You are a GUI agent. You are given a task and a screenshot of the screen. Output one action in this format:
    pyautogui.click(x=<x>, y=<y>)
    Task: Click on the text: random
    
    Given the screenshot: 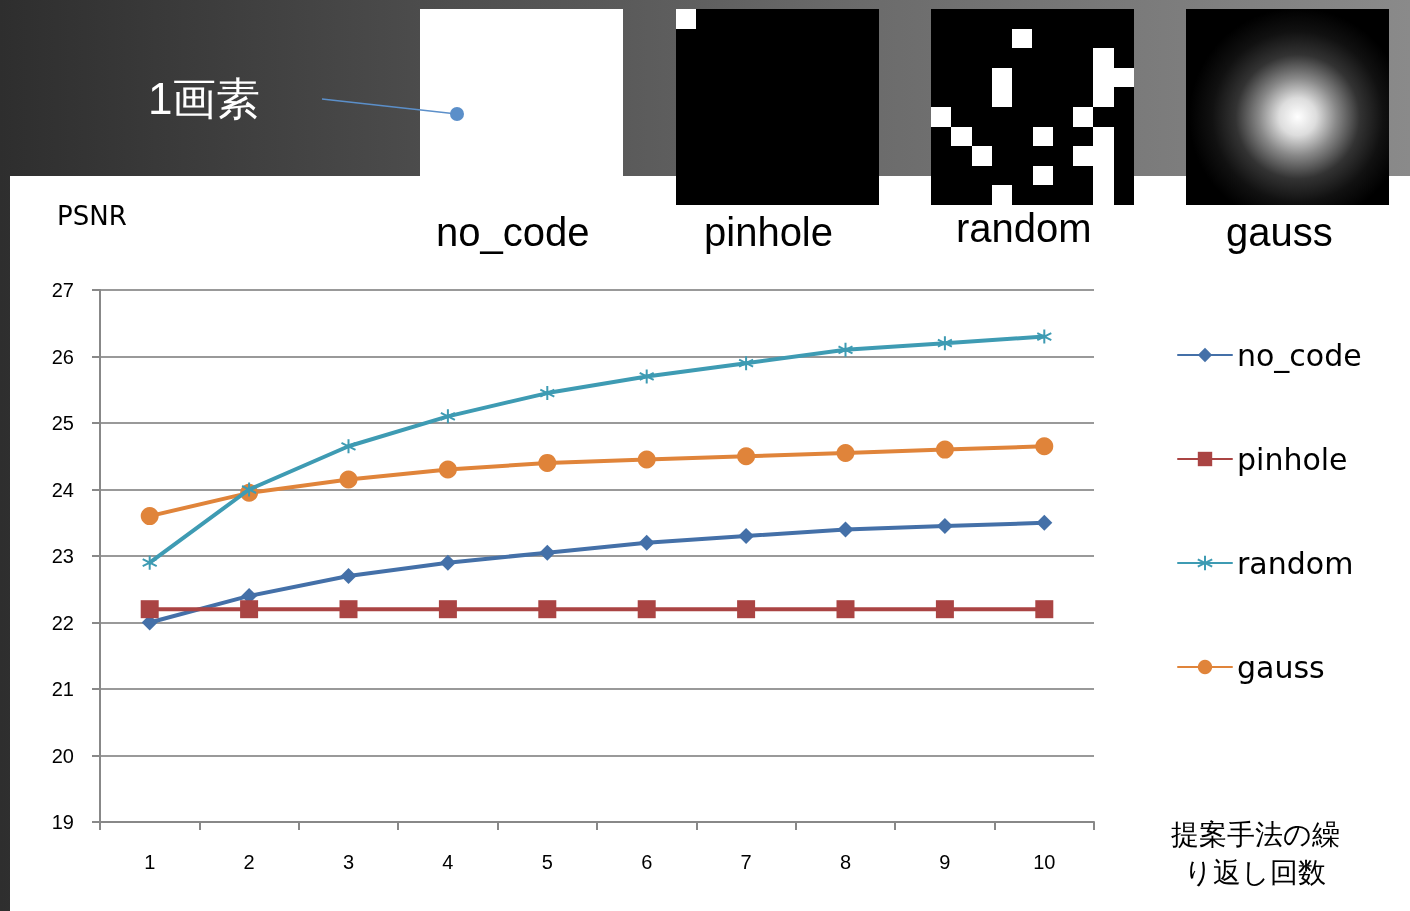 What is the action you would take?
    pyautogui.click(x=1024, y=228)
    